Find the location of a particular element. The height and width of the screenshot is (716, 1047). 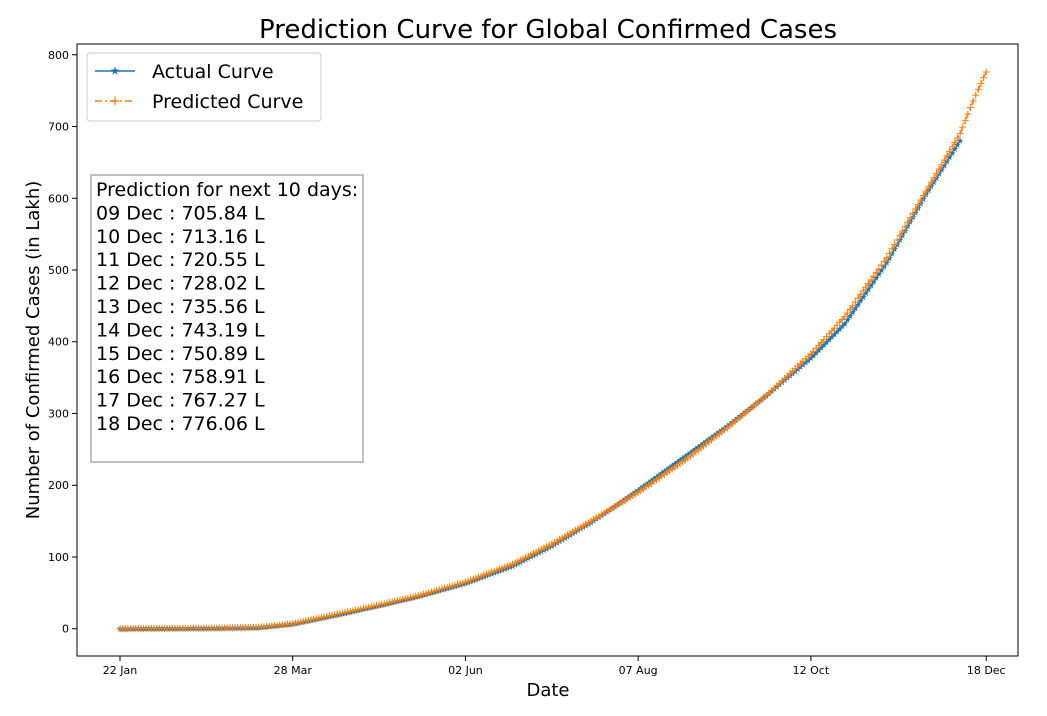

annotation-heading: Prediction for next 10 days: is located at coordinates (227, 190).